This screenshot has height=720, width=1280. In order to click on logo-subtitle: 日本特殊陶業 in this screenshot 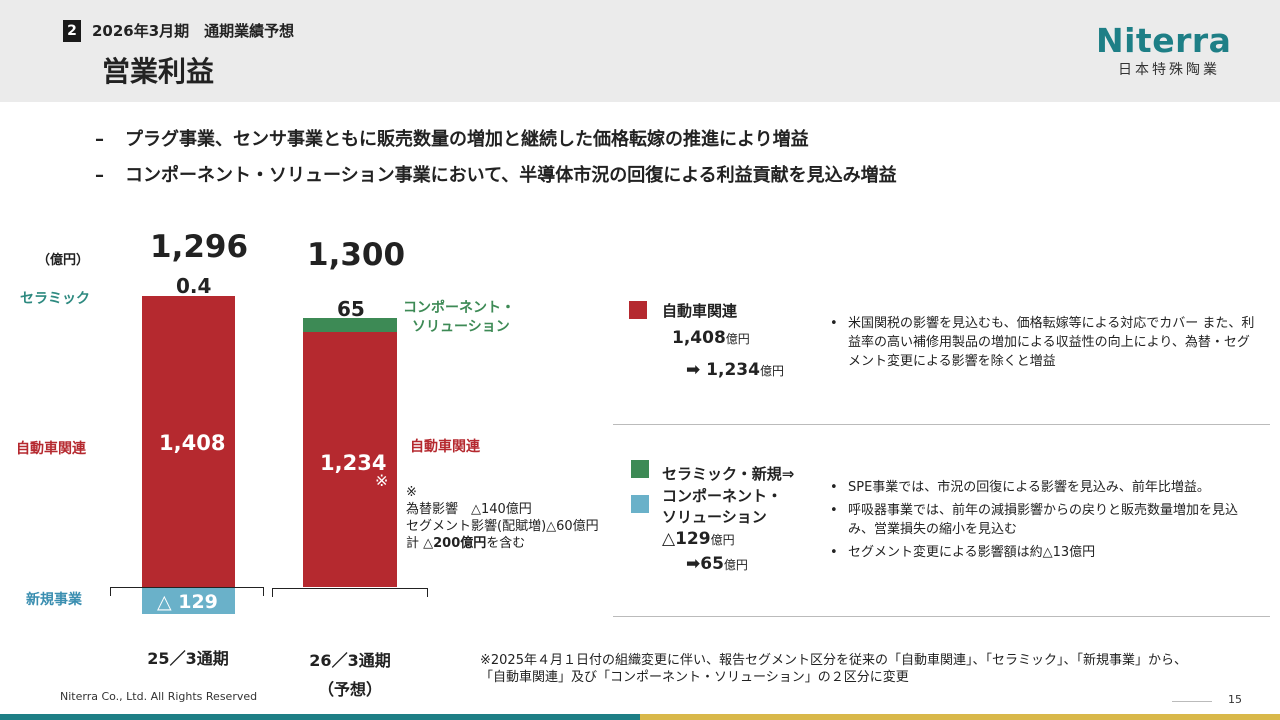, I will do `click(1169, 70)`.